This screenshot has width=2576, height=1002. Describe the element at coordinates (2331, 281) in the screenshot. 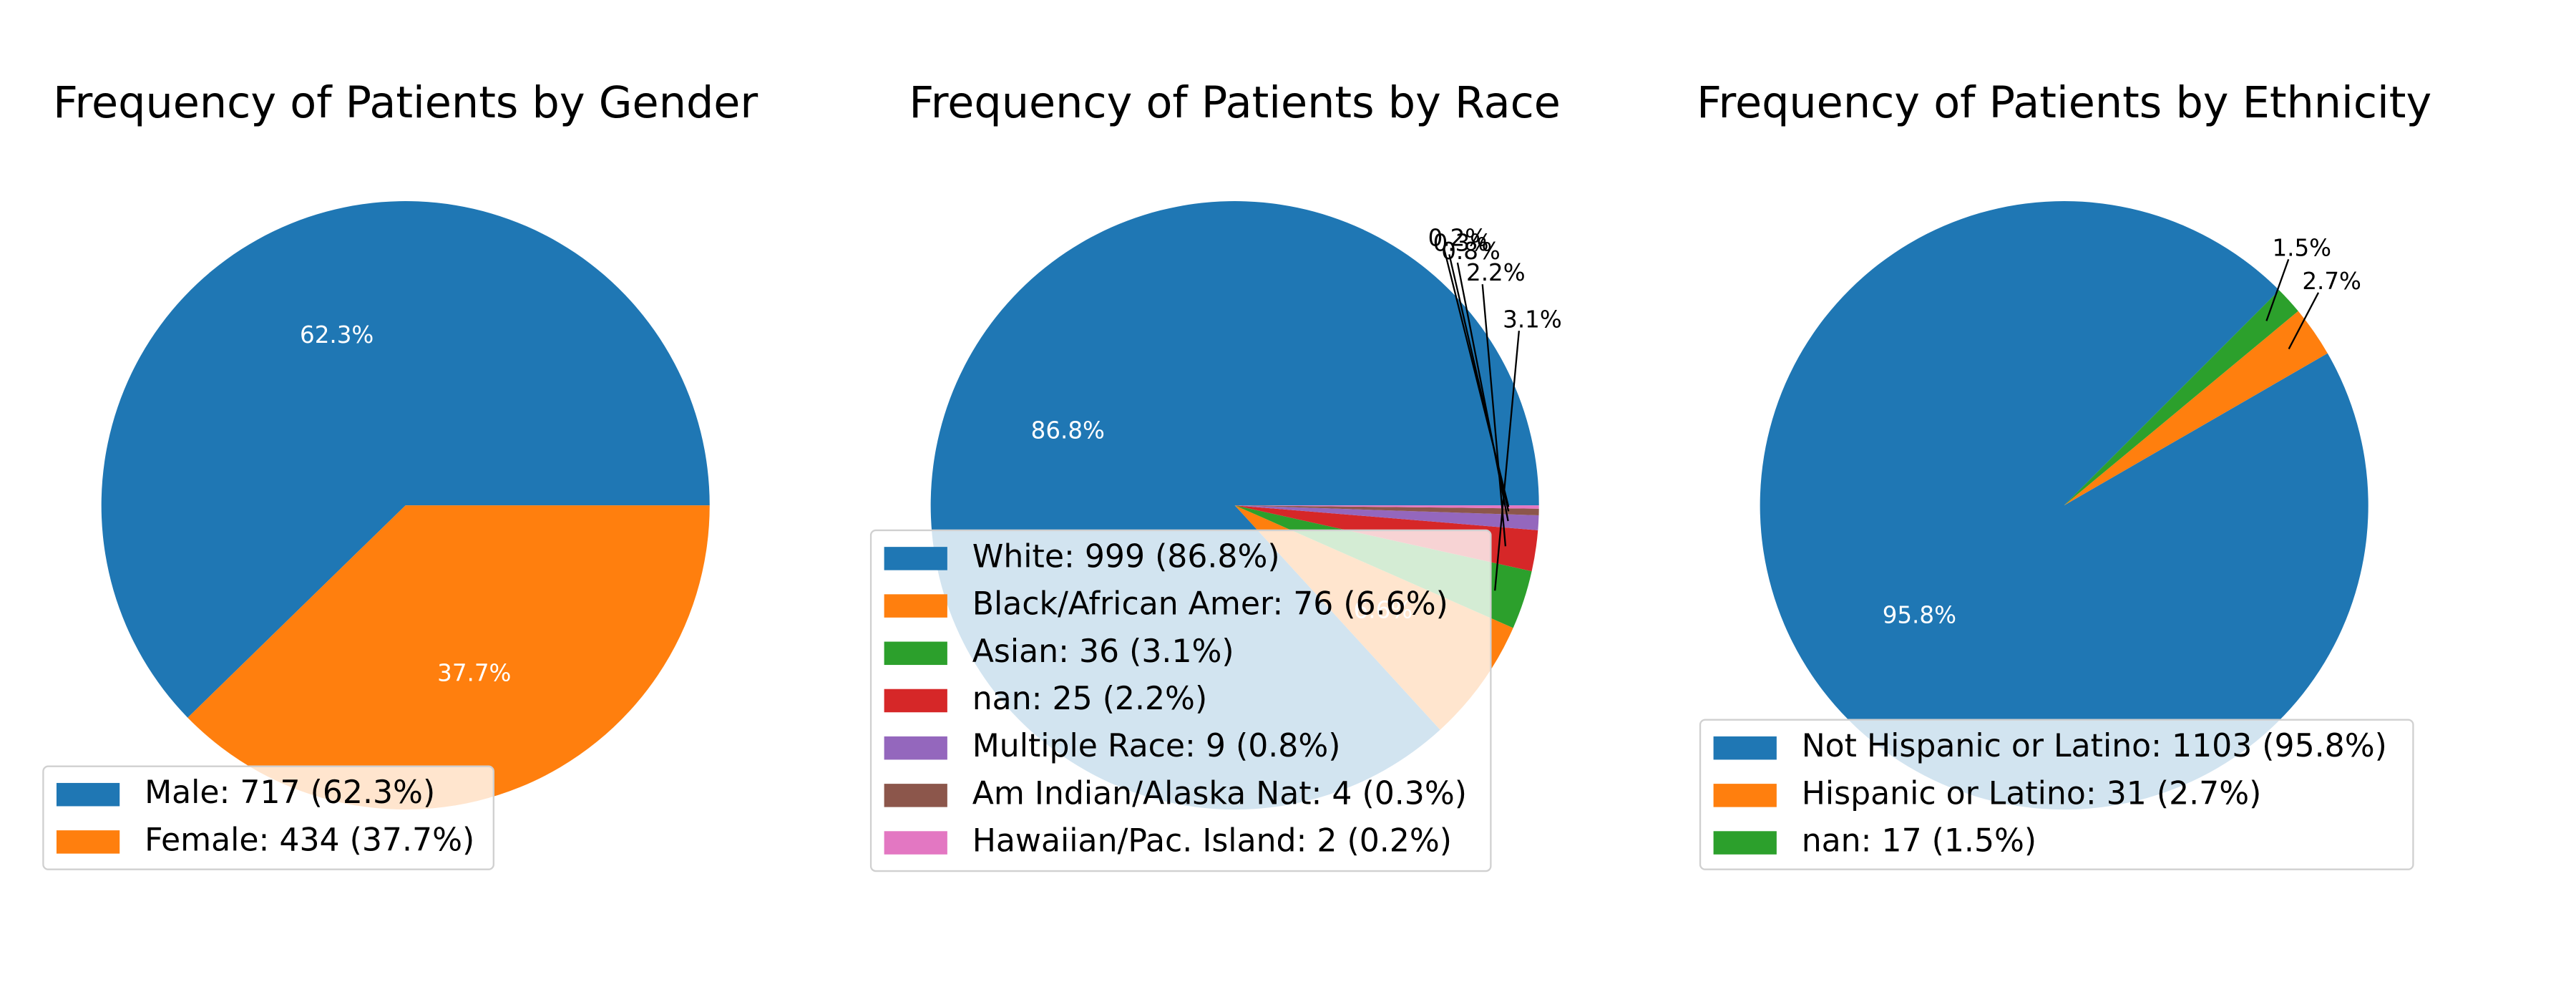

I see `slice-pct-label-hispanic-or-latino: 2.7%` at that location.